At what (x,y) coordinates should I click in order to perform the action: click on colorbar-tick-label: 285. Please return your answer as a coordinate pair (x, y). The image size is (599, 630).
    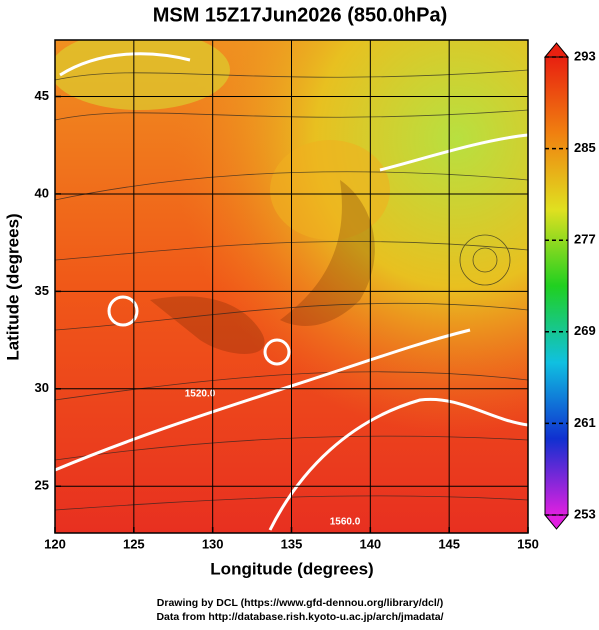
    Looking at the image, I should click on (585, 147).